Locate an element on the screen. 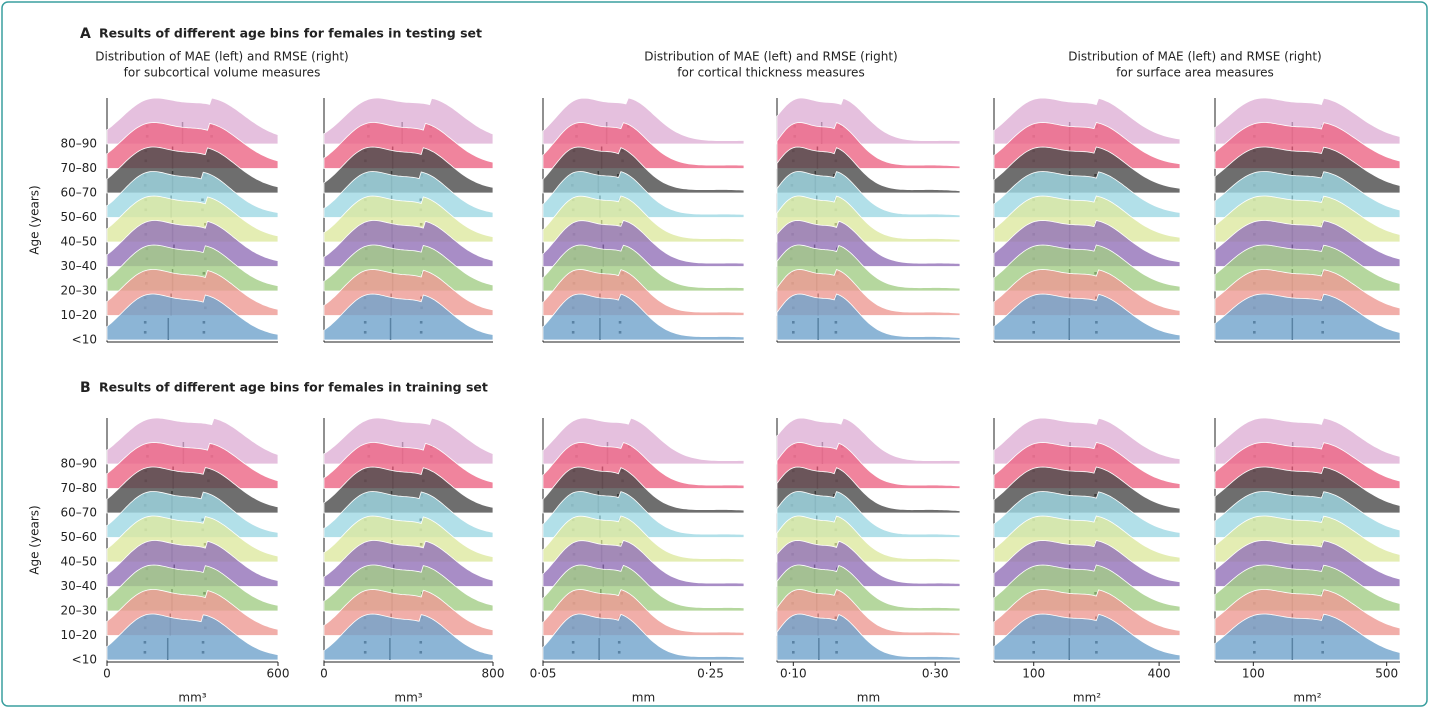 The image size is (1429, 708). section-label: B is located at coordinates (85, 388).